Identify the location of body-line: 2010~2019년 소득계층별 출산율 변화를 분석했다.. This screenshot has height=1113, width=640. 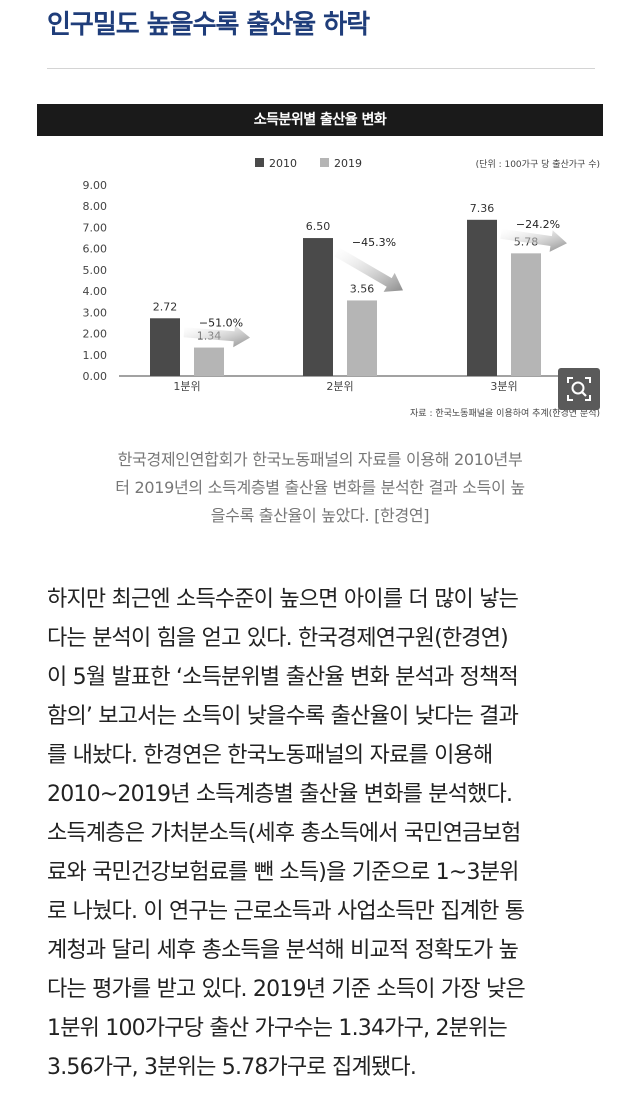
(280, 794).